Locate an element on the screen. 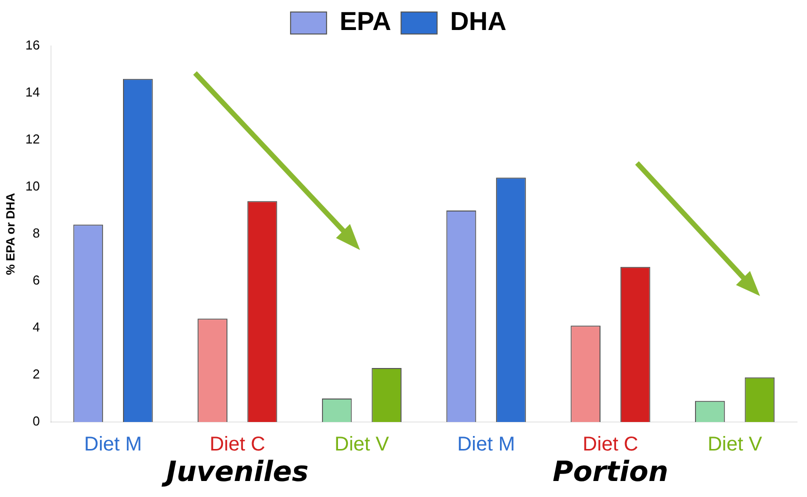  legend-label: DHA is located at coordinates (478, 21).